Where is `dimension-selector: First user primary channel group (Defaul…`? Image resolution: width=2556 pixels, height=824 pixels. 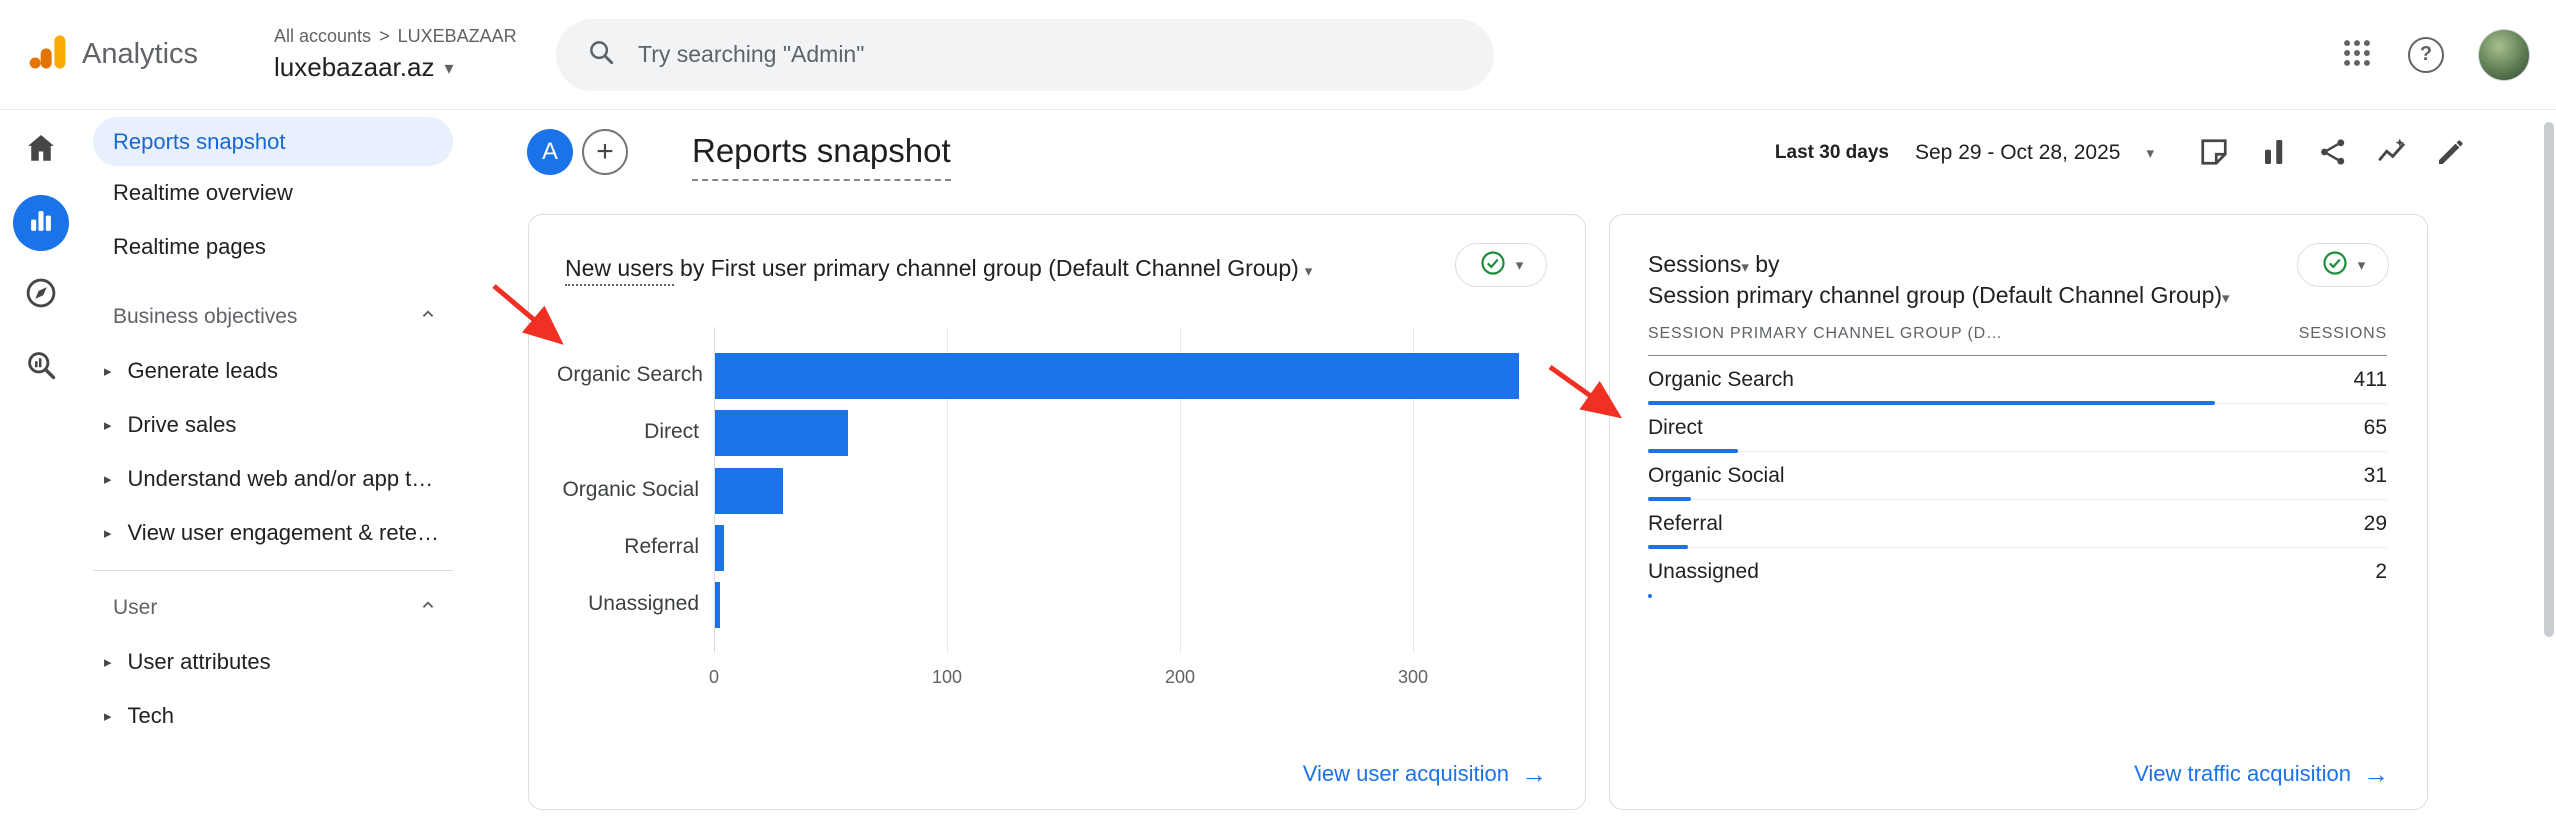
dimension-selector: First user primary channel group (Defaul… is located at coordinates (1004, 268).